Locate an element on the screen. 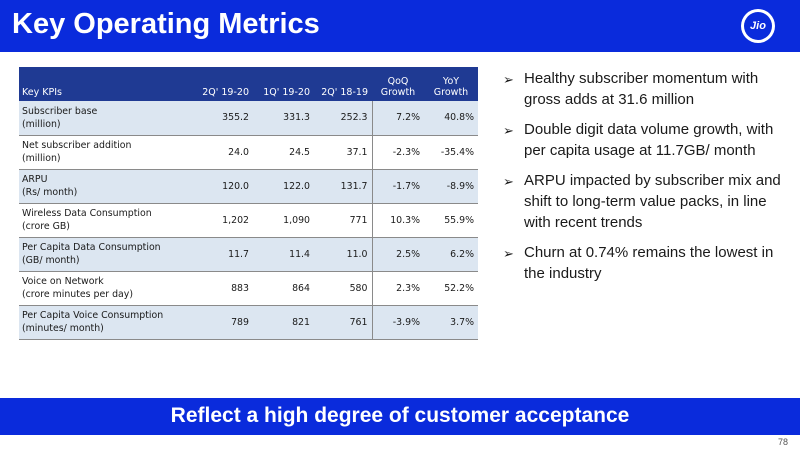 The height and width of the screenshot is (450, 800). value-cell: 122.0 is located at coordinates (283, 186).